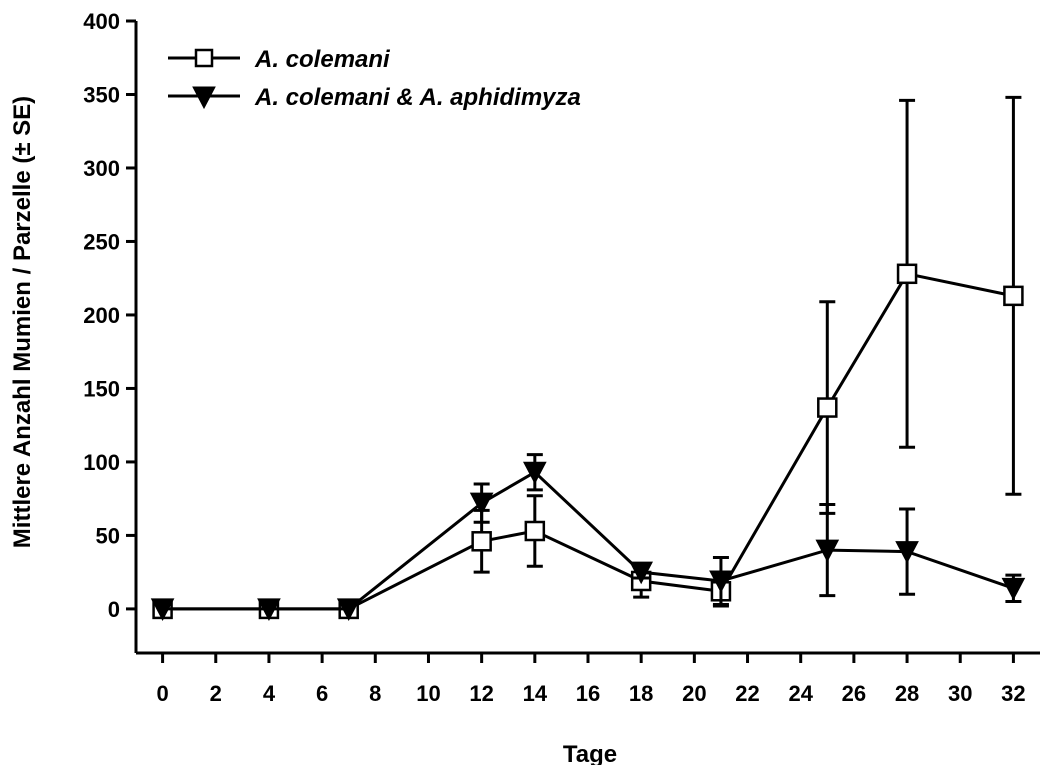 This screenshot has height=765, width=1047. Describe the element at coordinates (162, 693) in the screenshot. I see `x-tick-label: 0` at that location.